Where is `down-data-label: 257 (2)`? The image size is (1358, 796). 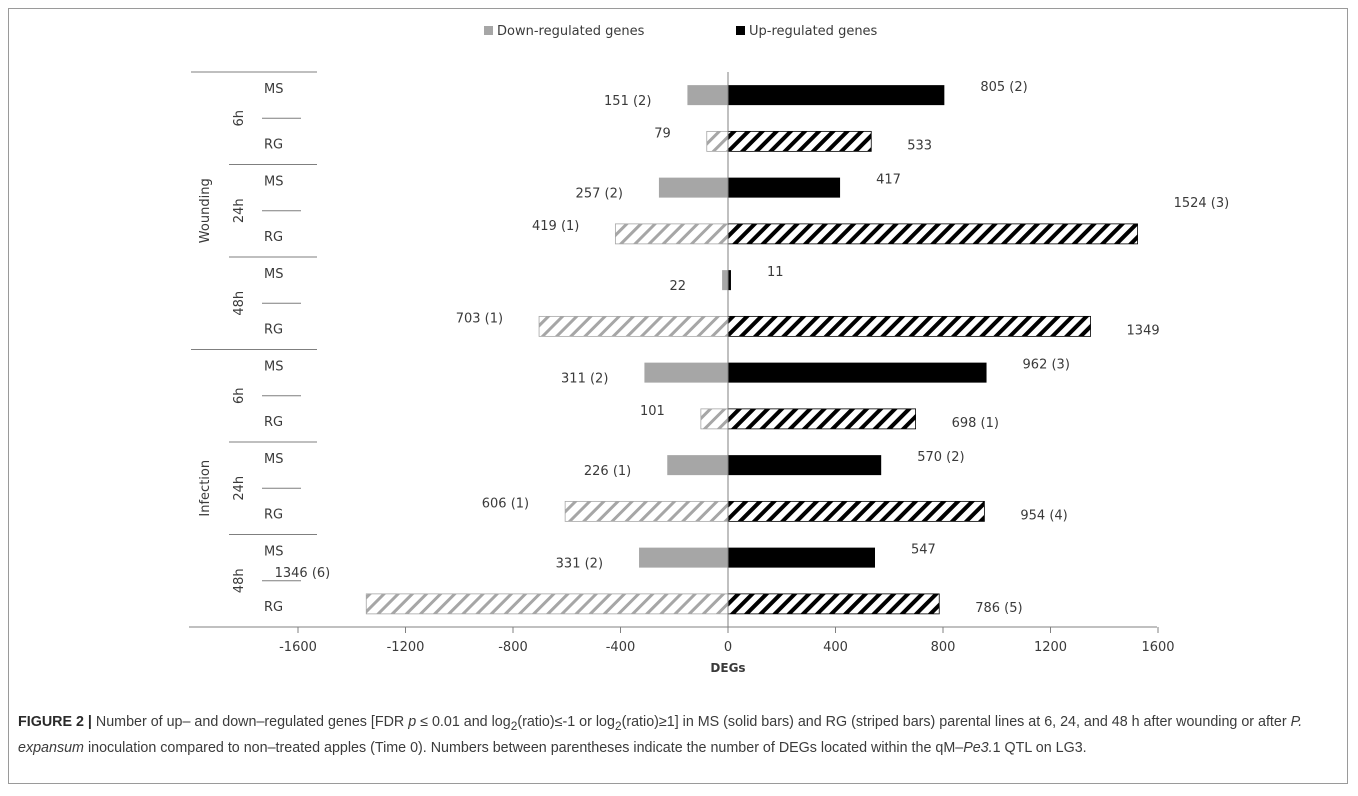
down-data-label: 257 (2) is located at coordinates (599, 194).